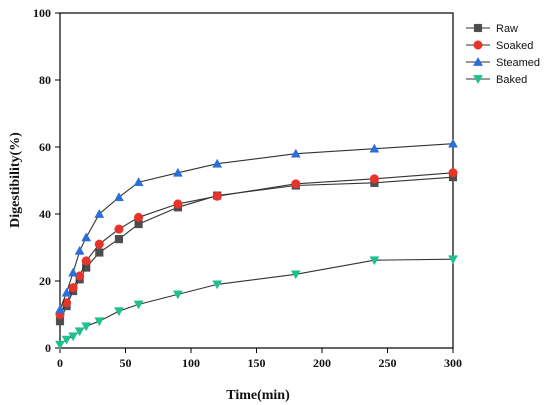 This screenshot has height=405, width=550. I want to click on x-tick-label: 250, so click(388, 363).